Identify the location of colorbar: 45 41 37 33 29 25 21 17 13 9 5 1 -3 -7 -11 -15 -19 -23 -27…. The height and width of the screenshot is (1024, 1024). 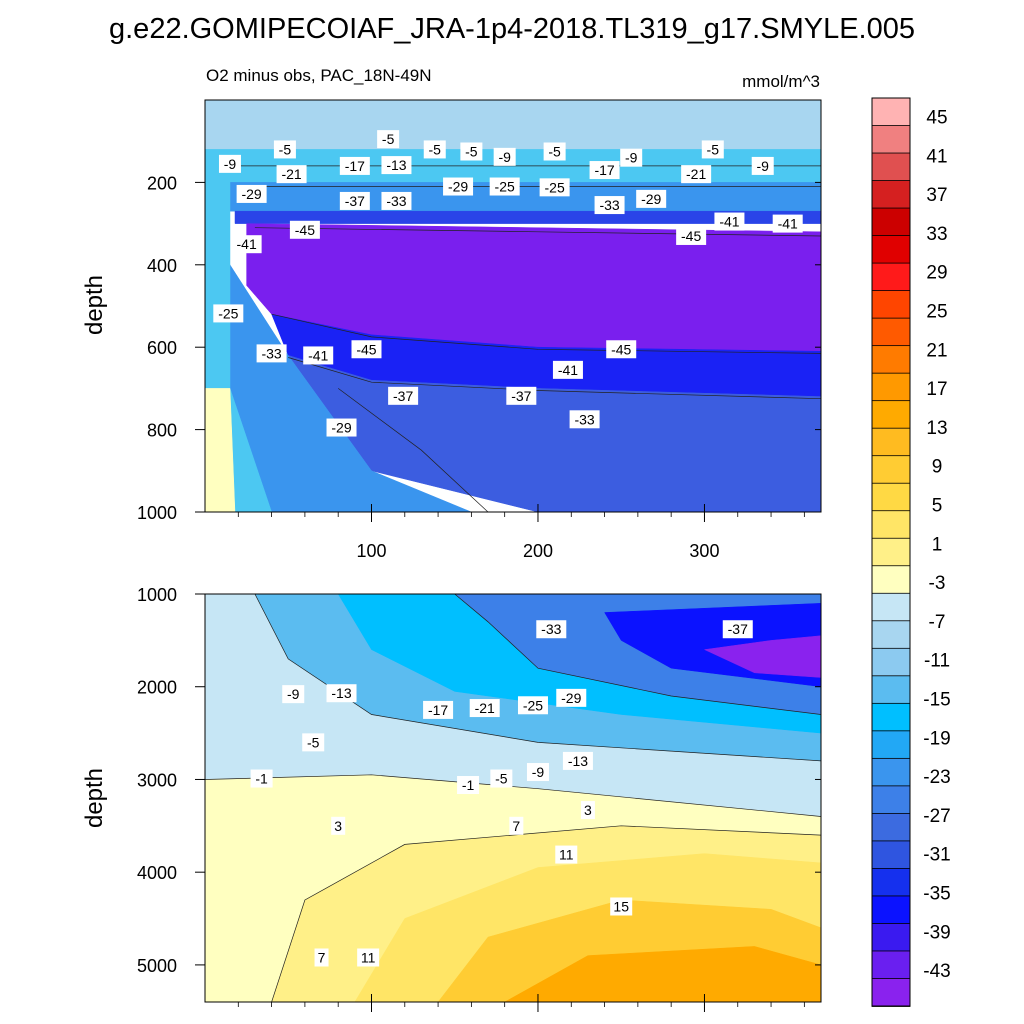
(911, 552).